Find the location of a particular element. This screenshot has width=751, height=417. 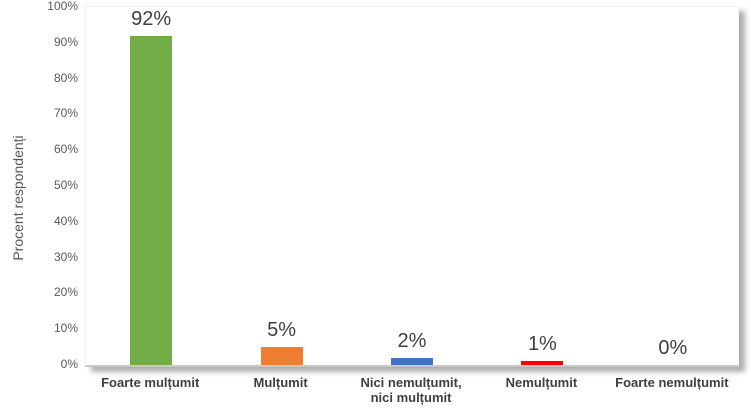

y-tick-label: 0% is located at coordinates (69, 364).